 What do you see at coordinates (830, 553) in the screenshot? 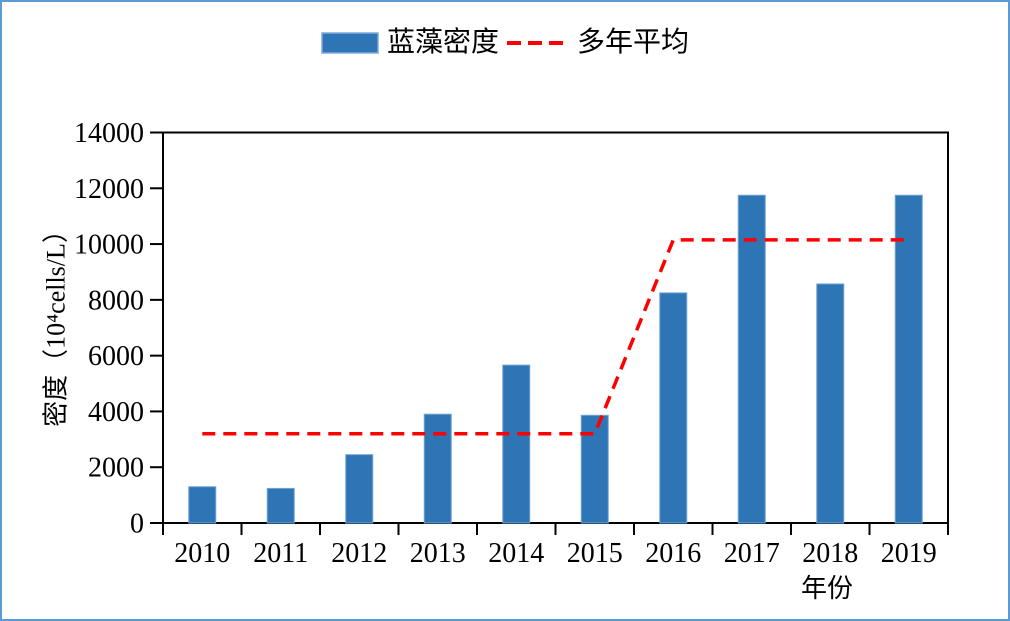
I see `x-tick-label: 2018` at bounding box center [830, 553].